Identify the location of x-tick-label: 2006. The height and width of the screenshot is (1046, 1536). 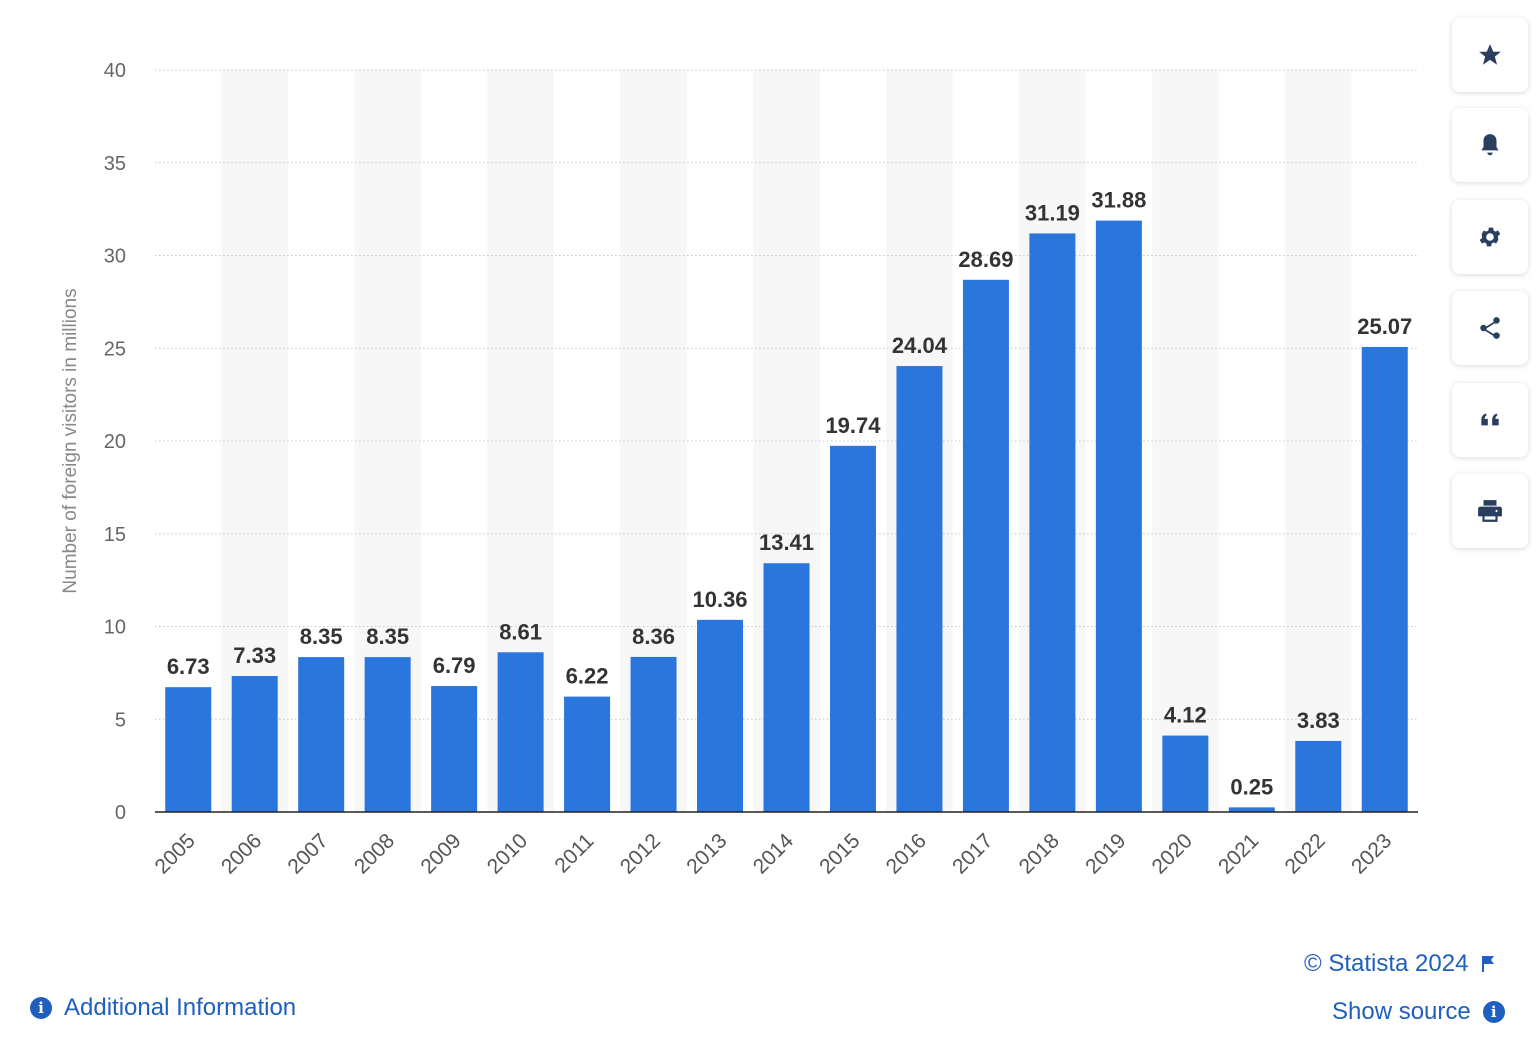
(241, 853).